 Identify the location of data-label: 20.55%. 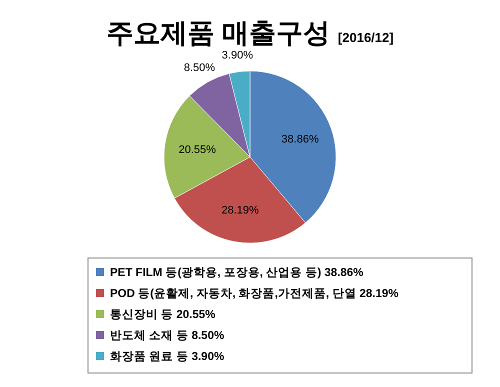
(197, 150).